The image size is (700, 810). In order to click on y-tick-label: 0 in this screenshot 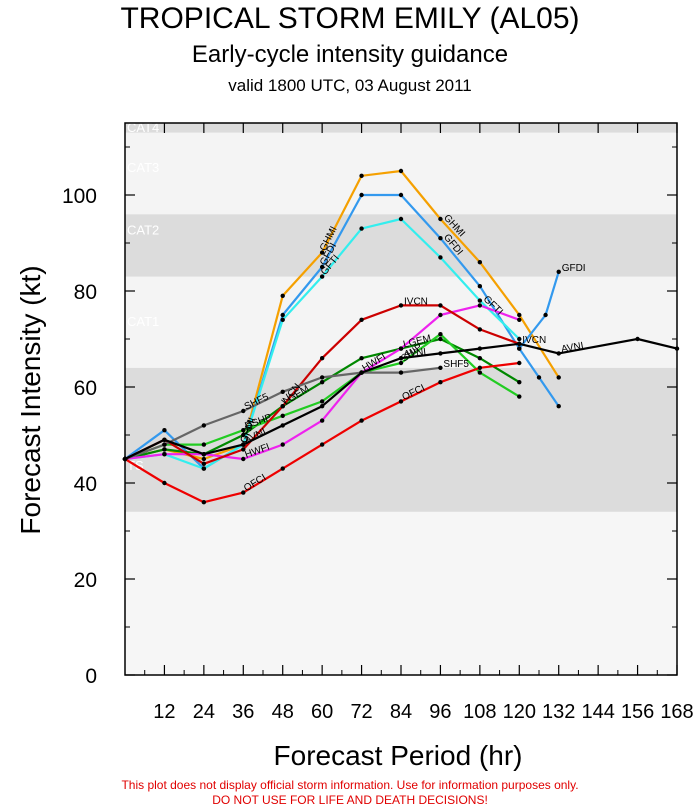, I will do `click(91, 676)`.